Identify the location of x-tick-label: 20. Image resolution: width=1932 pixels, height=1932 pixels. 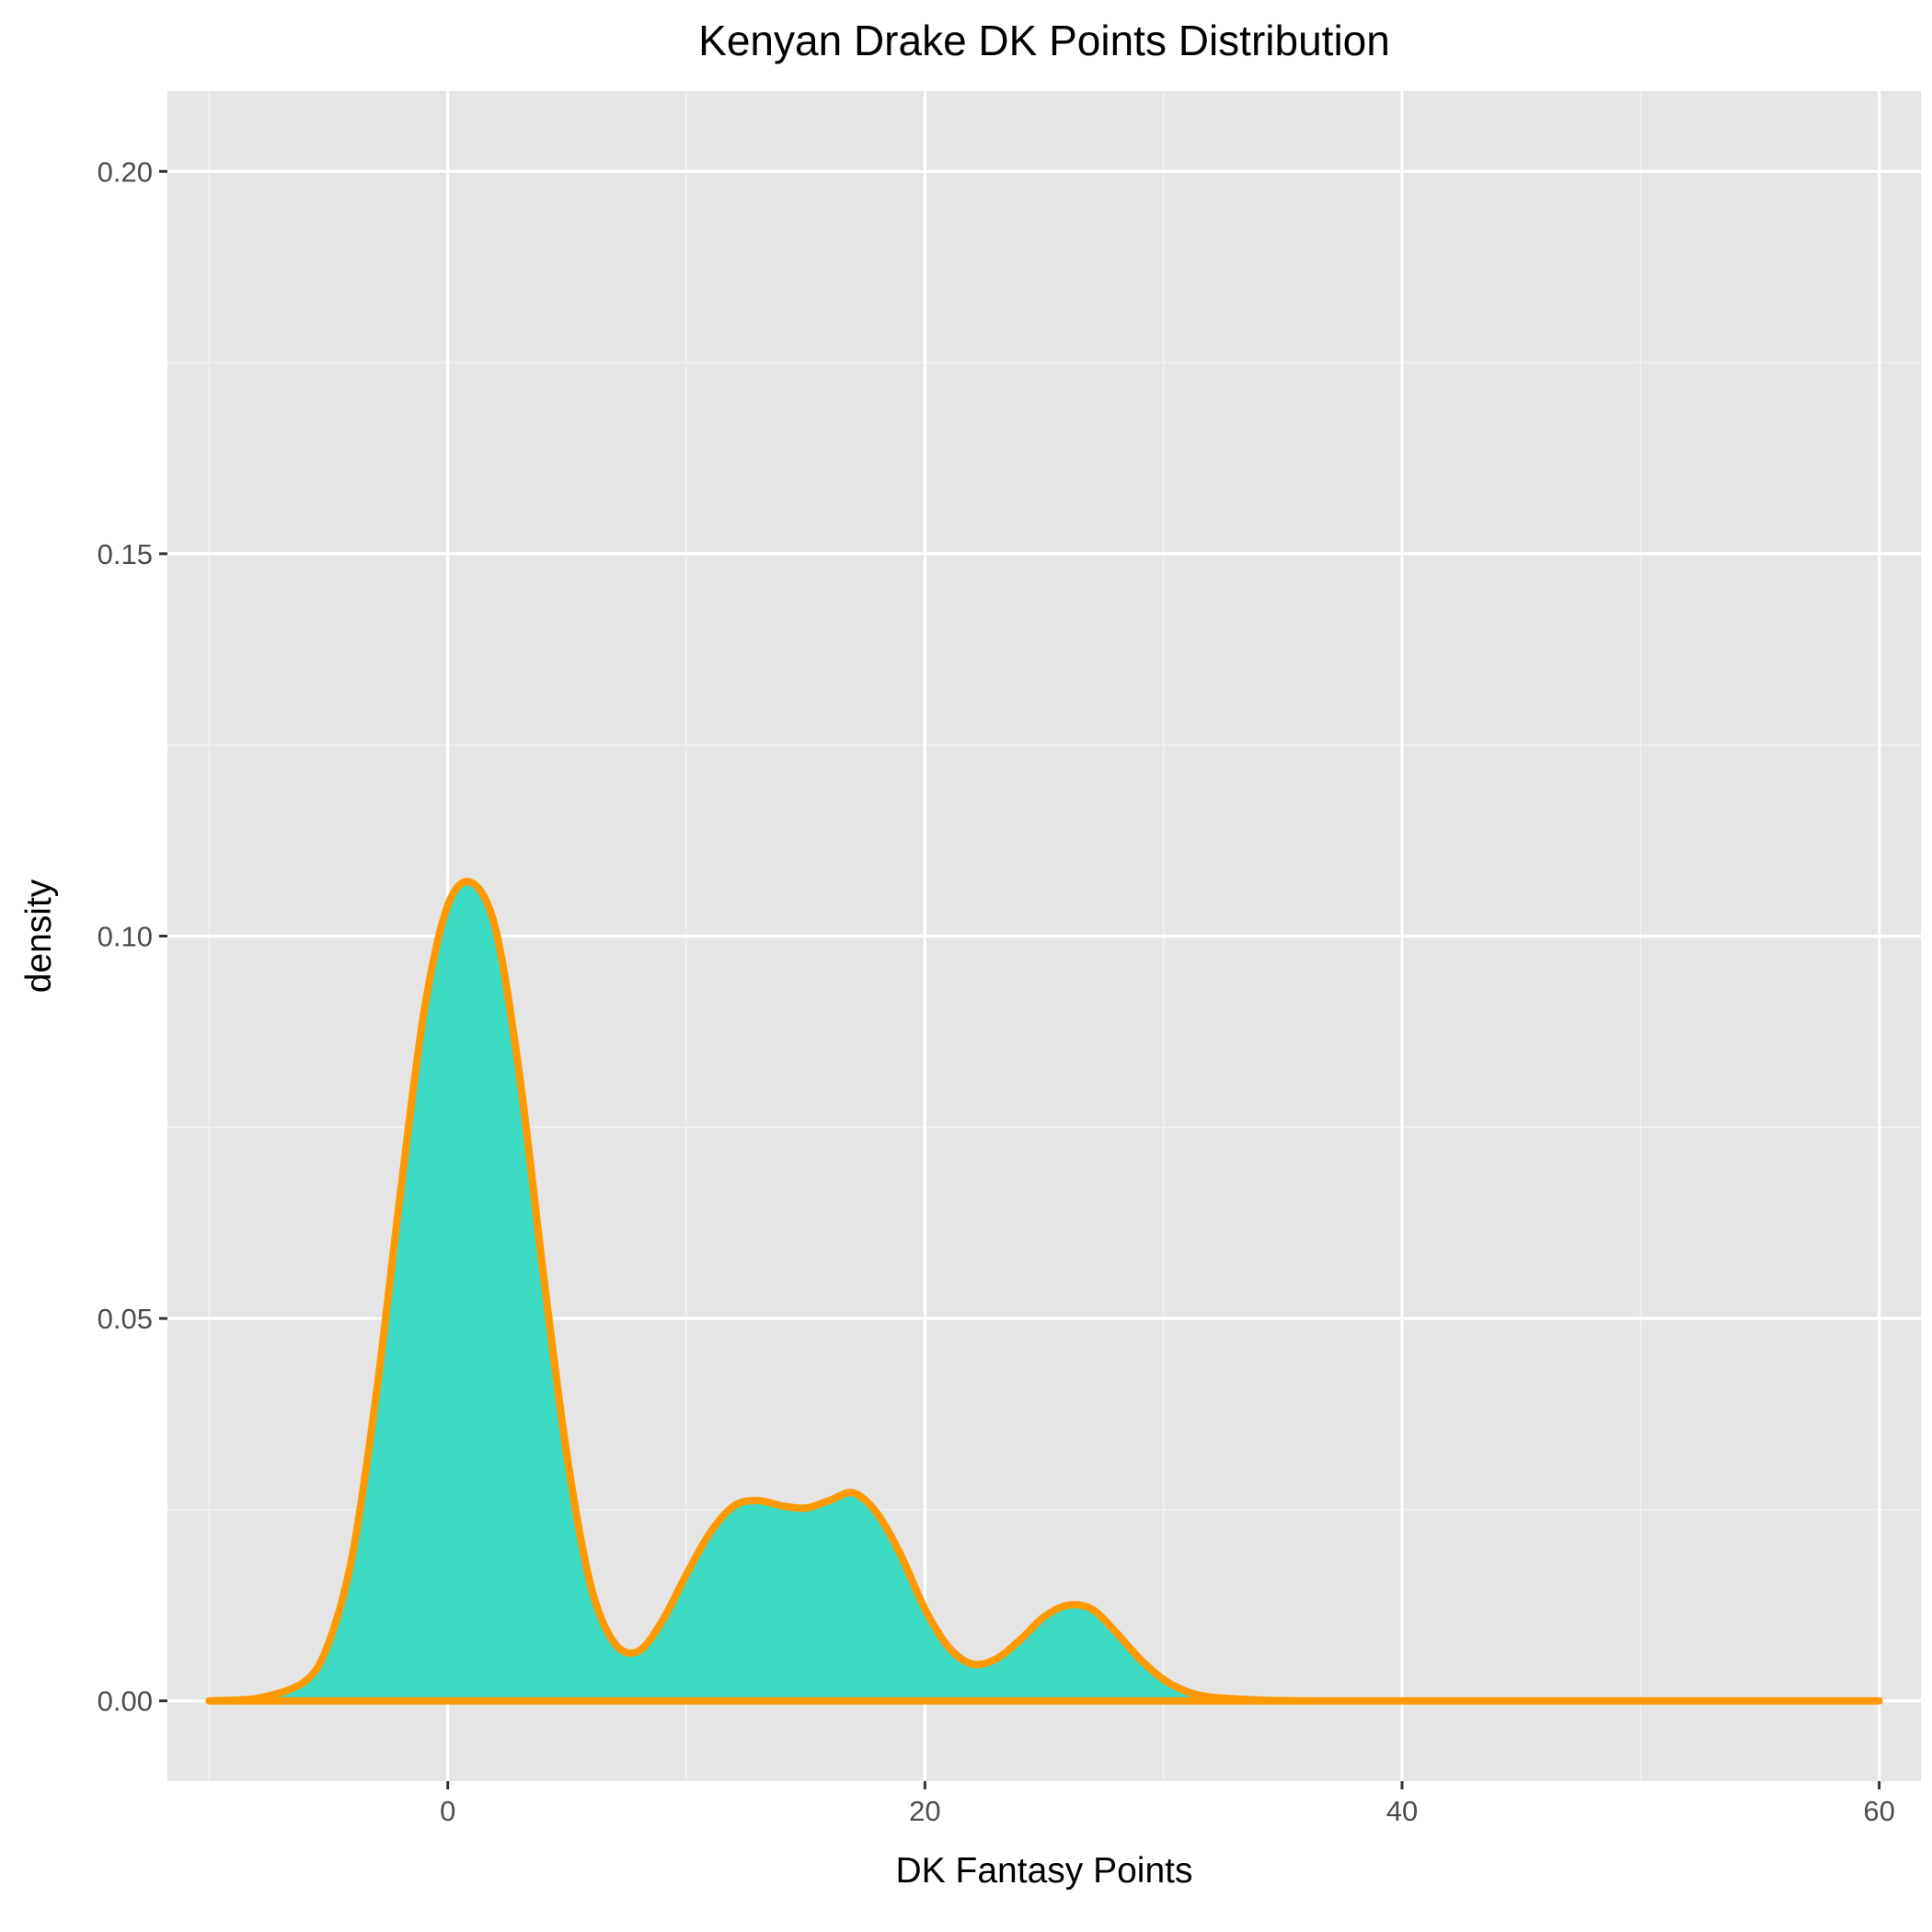
(924, 1811).